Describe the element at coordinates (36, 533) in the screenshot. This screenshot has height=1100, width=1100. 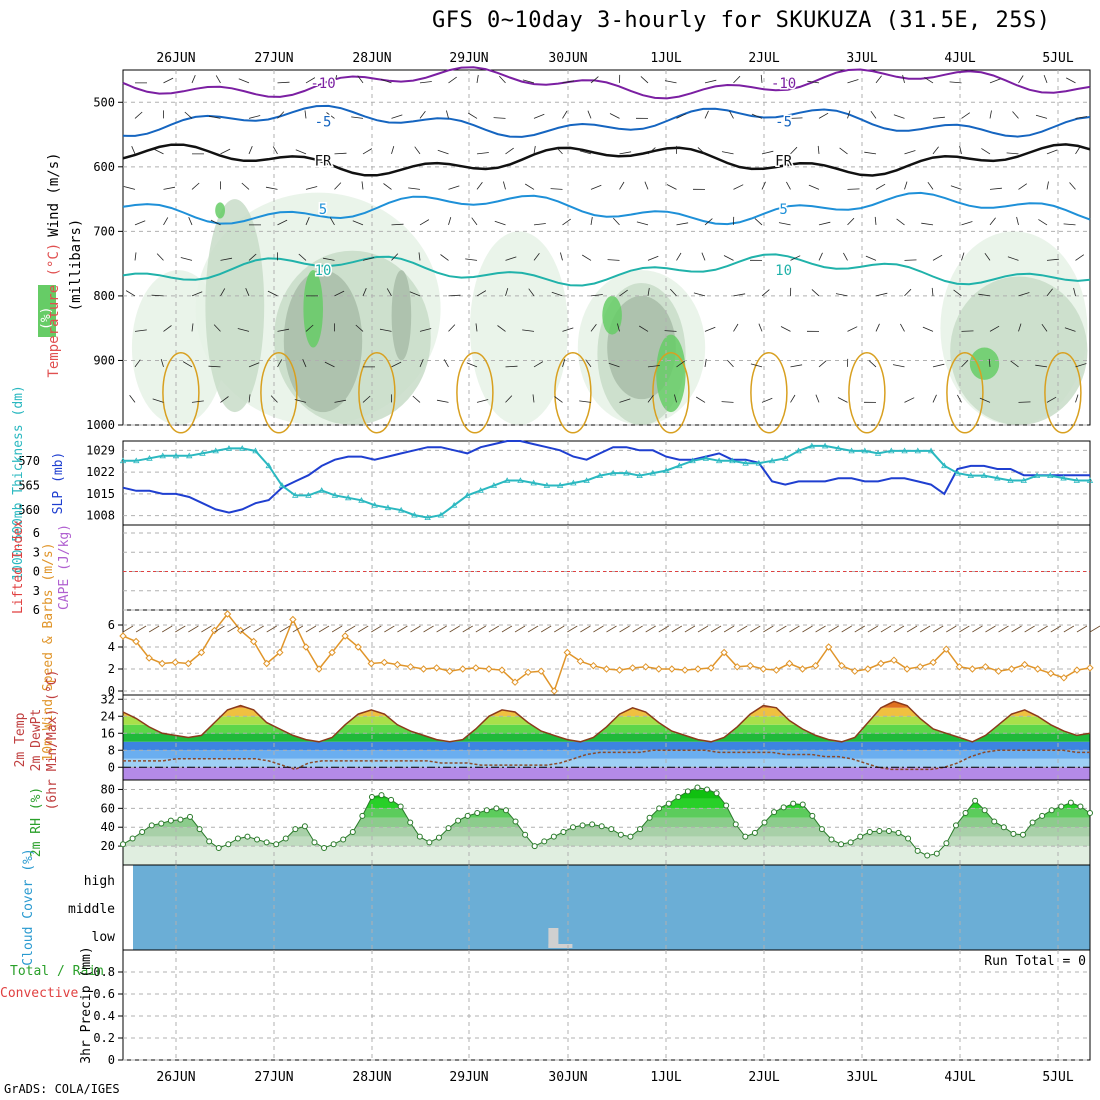
I see `cape-tick-label: 6` at that location.